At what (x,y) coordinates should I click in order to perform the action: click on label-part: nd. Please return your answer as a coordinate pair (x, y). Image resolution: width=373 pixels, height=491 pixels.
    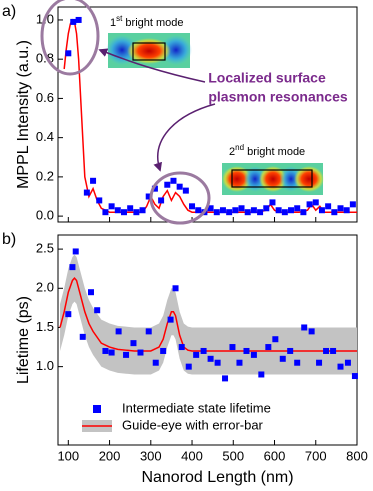
    Looking at the image, I should click on (239, 147).